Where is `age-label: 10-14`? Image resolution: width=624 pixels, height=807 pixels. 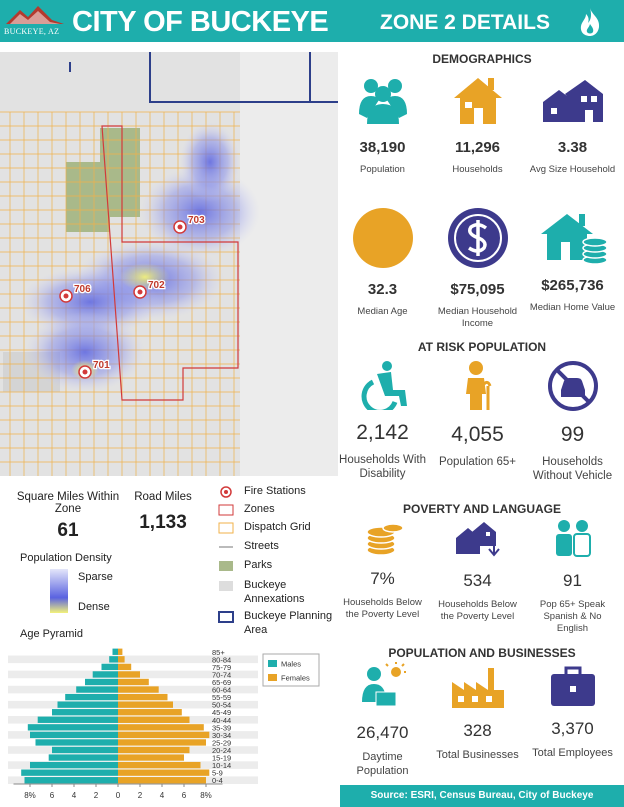 age-label: 10-14 is located at coordinates (221, 765).